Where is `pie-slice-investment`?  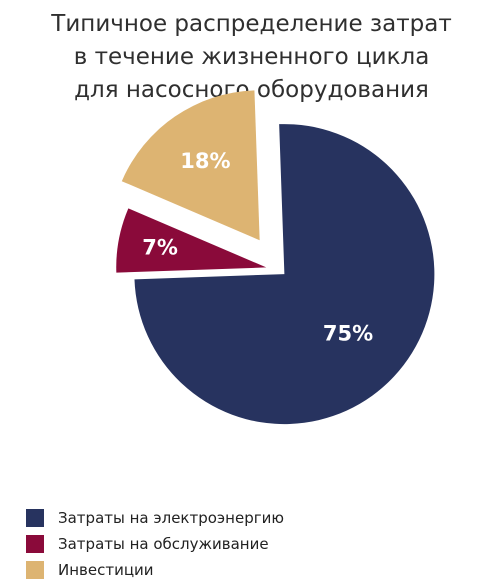 pie-slice-investment is located at coordinates (190, 165).